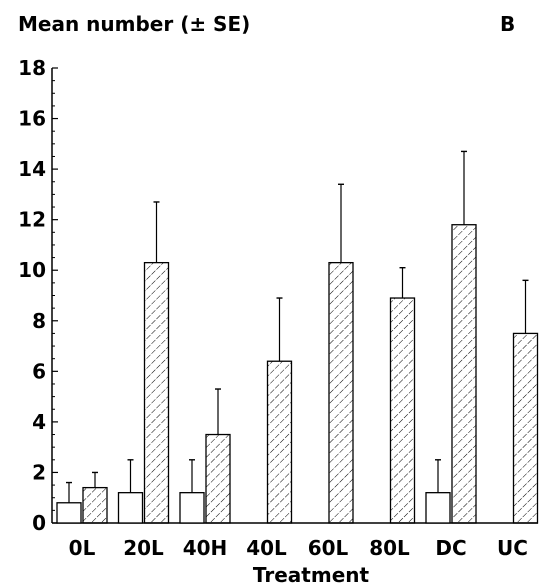 The width and height of the screenshot is (543, 584). I want to click on x-axis-title: Treatment, so click(311, 573).